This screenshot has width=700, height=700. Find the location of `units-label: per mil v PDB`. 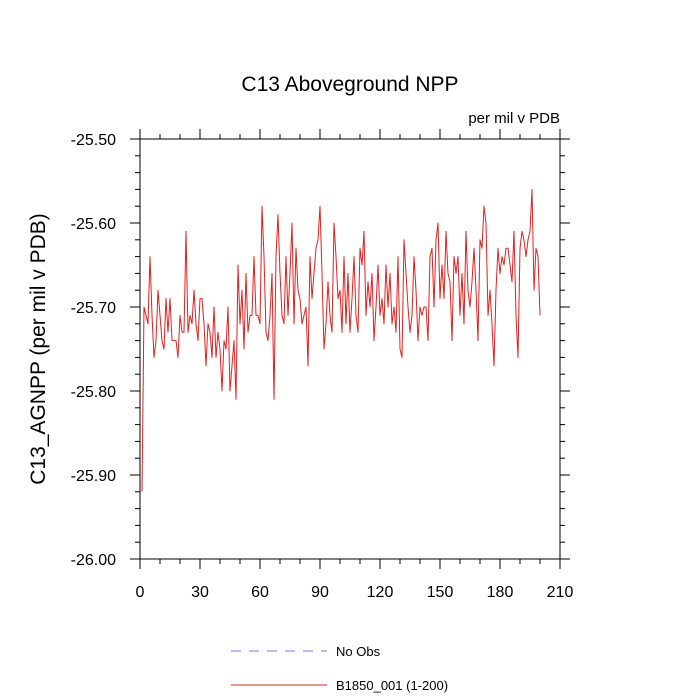

units-label: per mil v PDB is located at coordinates (514, 118).